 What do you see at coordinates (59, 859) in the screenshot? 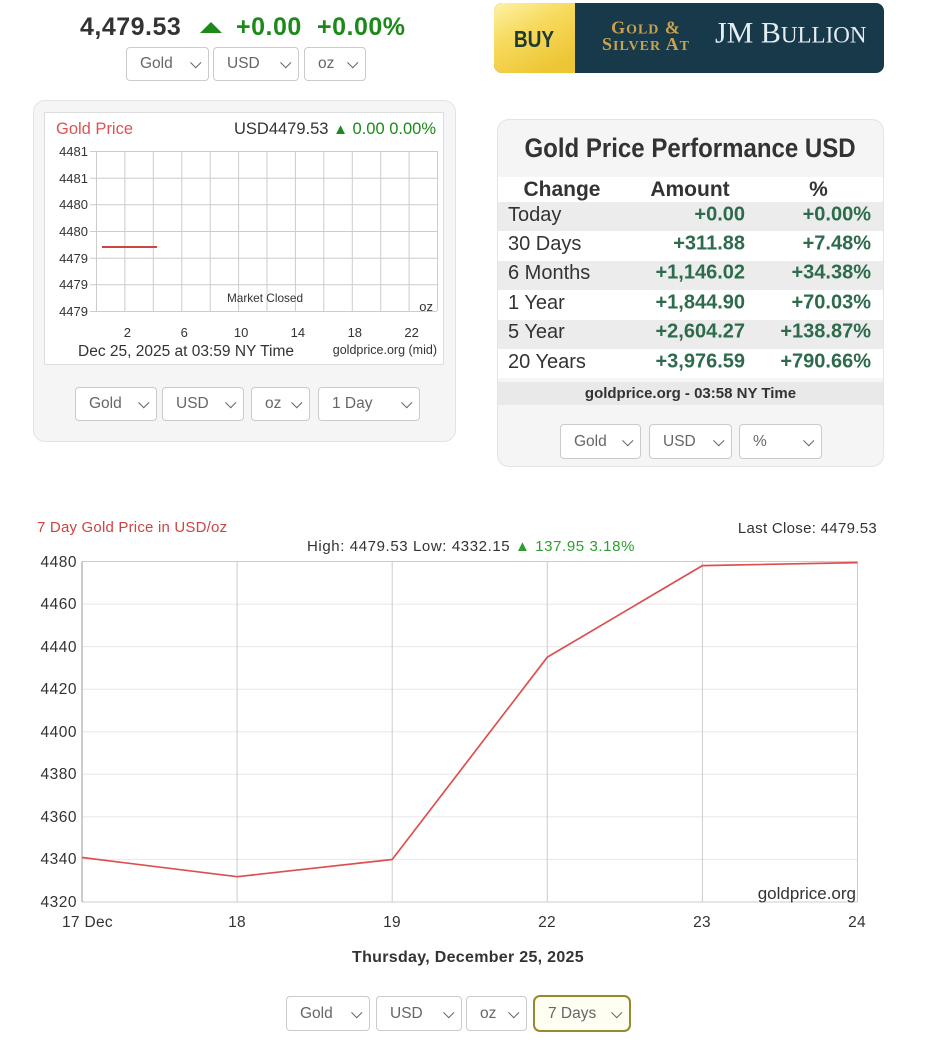
I see `svg-text: 4340` at bounding box center [59, 859].